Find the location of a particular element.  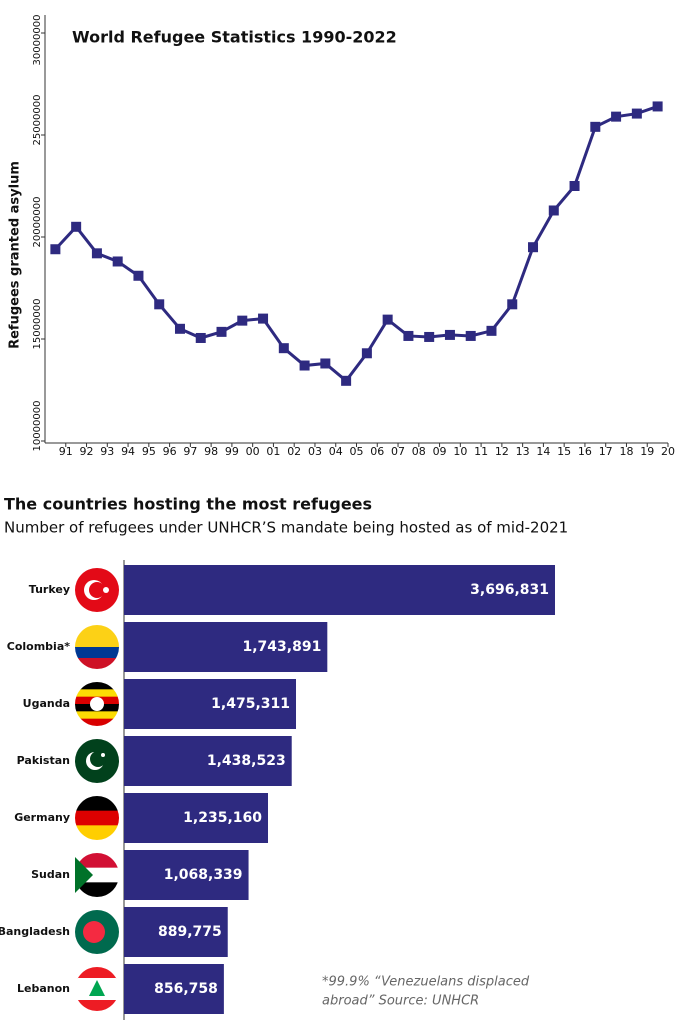

x-tick-label: 02 is located at coordinates (294, 451).